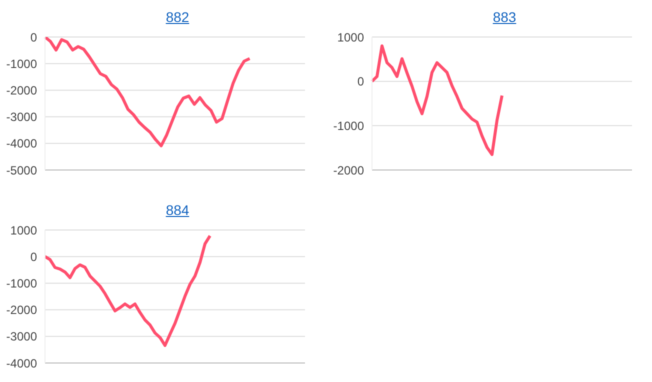  I want to click on y-tick-label: -5000, so click(22, 170).